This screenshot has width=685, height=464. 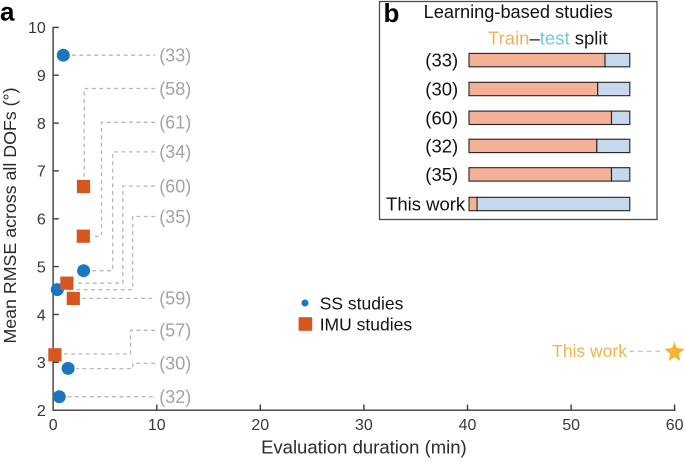 What do you see at coordinates (41, 124) in the screenshot?
I see `svg-text: 8` at bounding box center [41, 124].